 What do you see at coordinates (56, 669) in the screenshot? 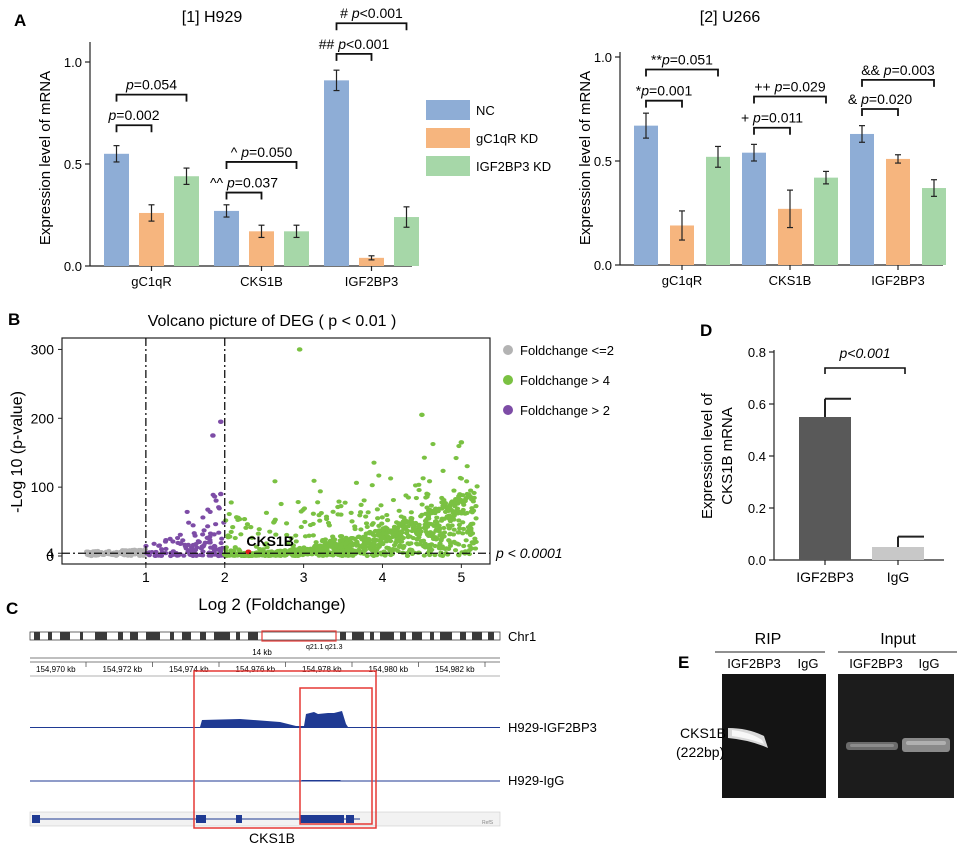
I see `coord-label: 154,970 kb` at bounding box center [56, 669].